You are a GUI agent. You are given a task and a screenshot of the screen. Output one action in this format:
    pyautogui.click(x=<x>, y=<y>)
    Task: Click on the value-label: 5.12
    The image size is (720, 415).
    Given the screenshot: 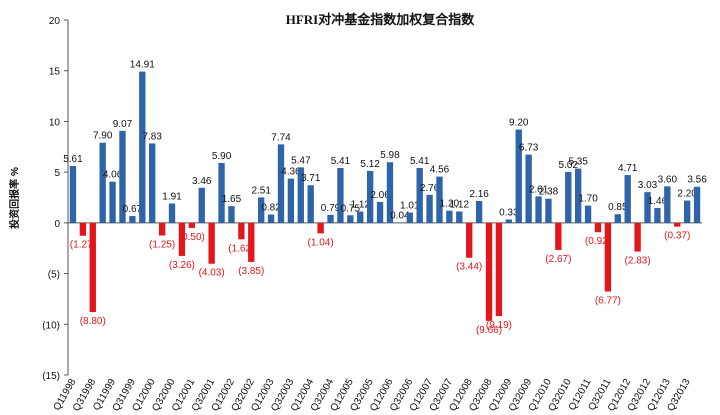 What is the action you would take?
    pyautogui.click(x=370, y=164)
    